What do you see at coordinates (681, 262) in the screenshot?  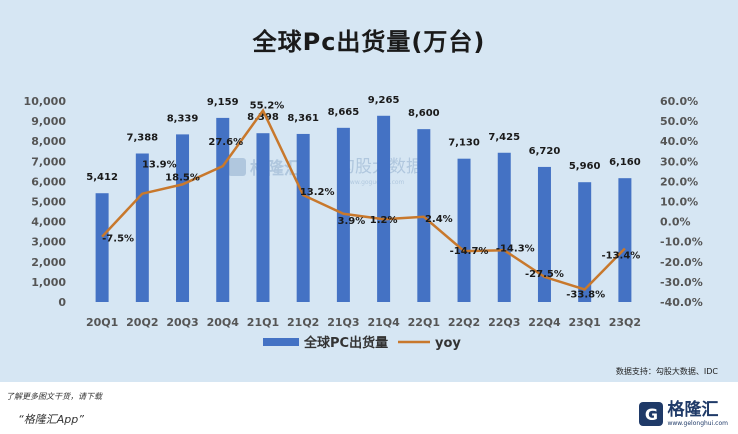 I see `y-right-tick: -20.0%` at bounding box center [681, 262].